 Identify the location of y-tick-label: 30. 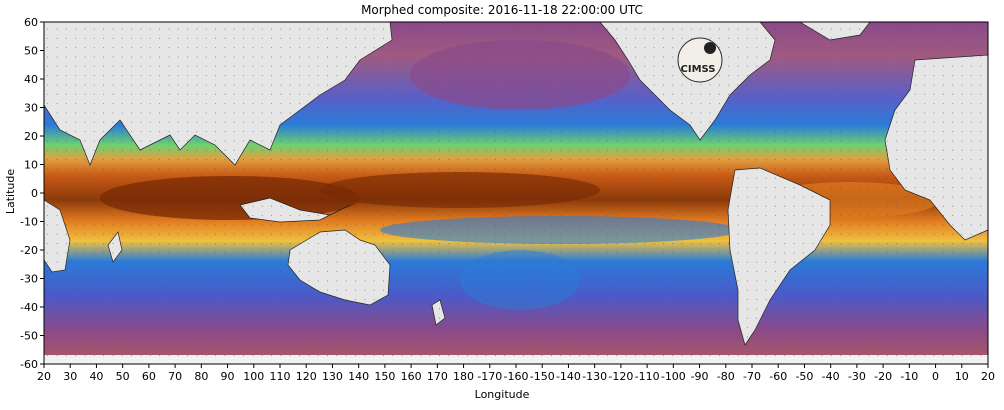
(31, 108).